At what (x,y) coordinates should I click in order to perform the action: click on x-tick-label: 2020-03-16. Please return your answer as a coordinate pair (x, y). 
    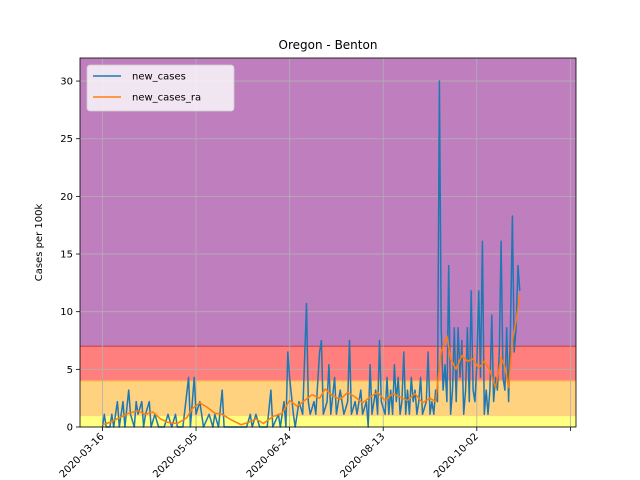
    Looking at the image, I should click on (82, 455).